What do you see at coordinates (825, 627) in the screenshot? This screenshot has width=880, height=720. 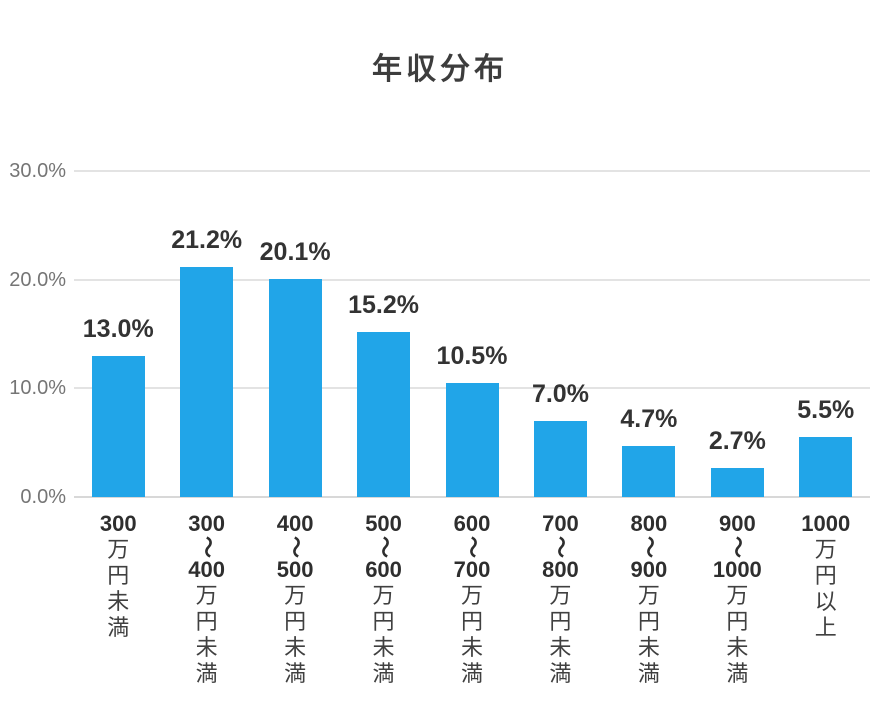 I see `label-character: 上` at bounding box center [825, 627].